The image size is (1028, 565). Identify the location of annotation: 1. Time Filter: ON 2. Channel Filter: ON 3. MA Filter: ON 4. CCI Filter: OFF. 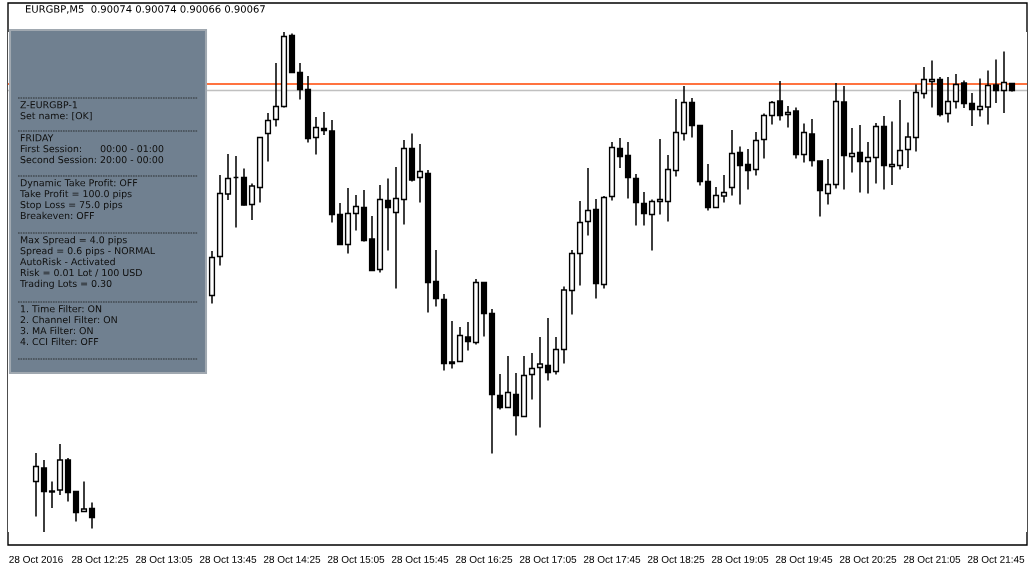
(68, 325).